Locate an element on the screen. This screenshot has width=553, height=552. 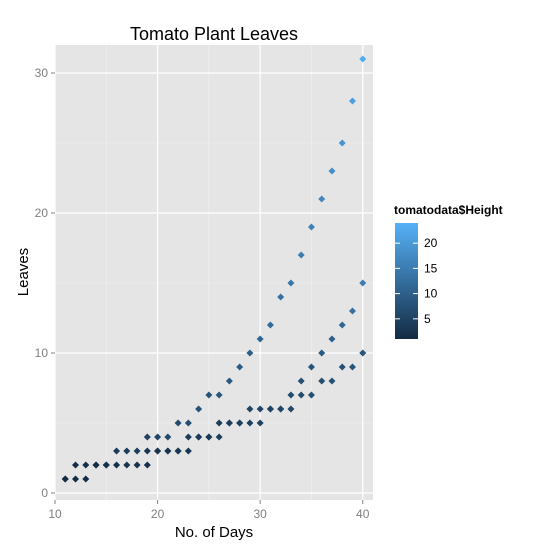
y-tick-label: 30 is located at coordinates (42, 73).